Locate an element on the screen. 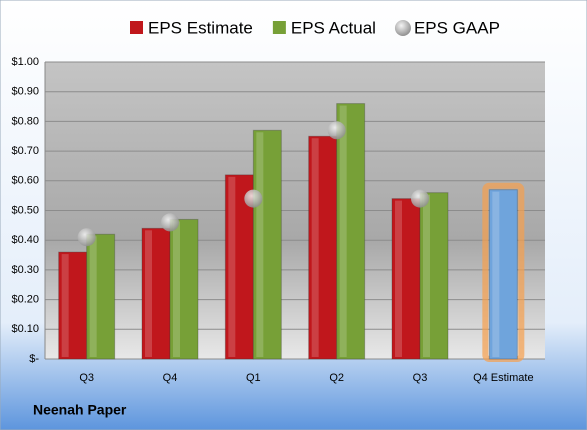 The width and height of the screenshot is (587, 430). y-tick-label: $0.70 is located at coordinates (25, 151).